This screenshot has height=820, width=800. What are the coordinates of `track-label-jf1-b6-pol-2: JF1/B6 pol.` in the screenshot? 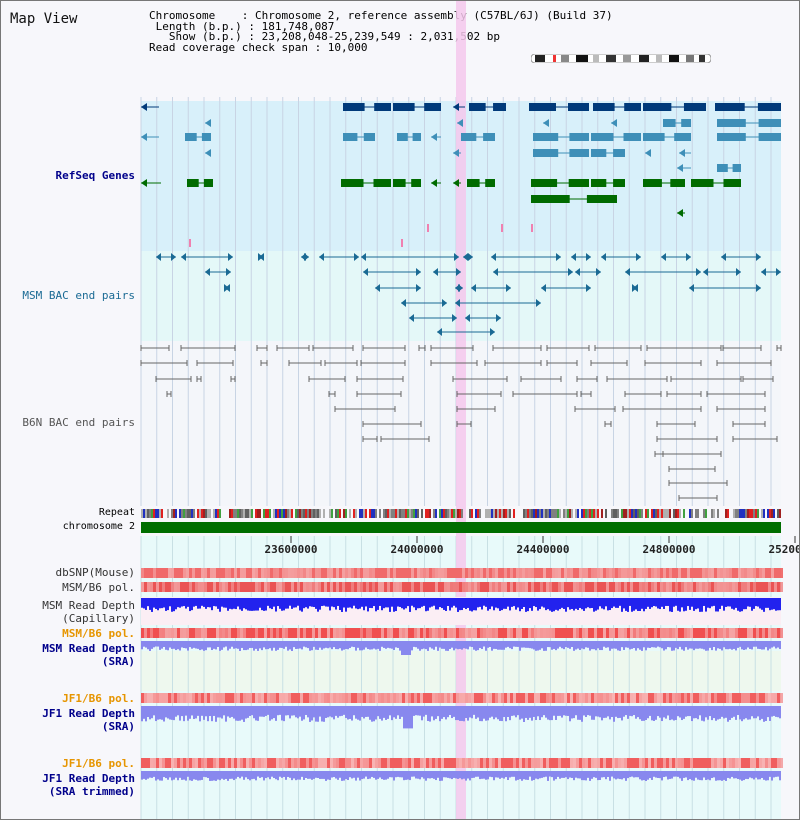 It's located at (98, 763).